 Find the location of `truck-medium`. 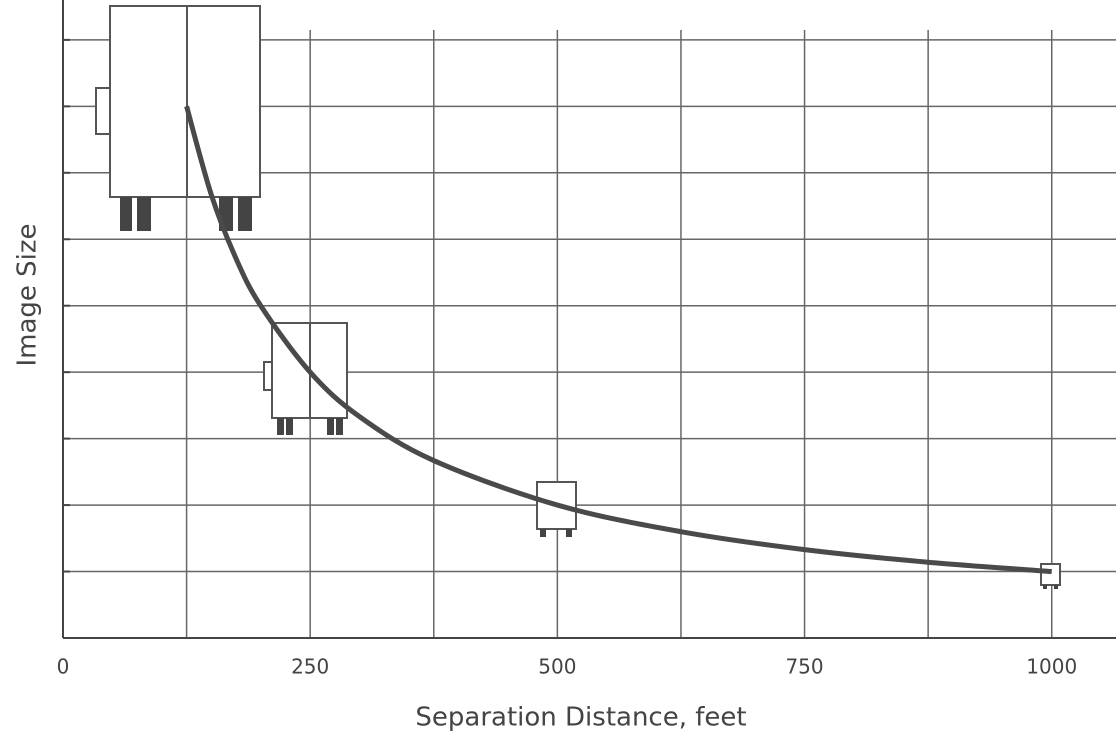

truck-medium is located at coordinates (305, 378).